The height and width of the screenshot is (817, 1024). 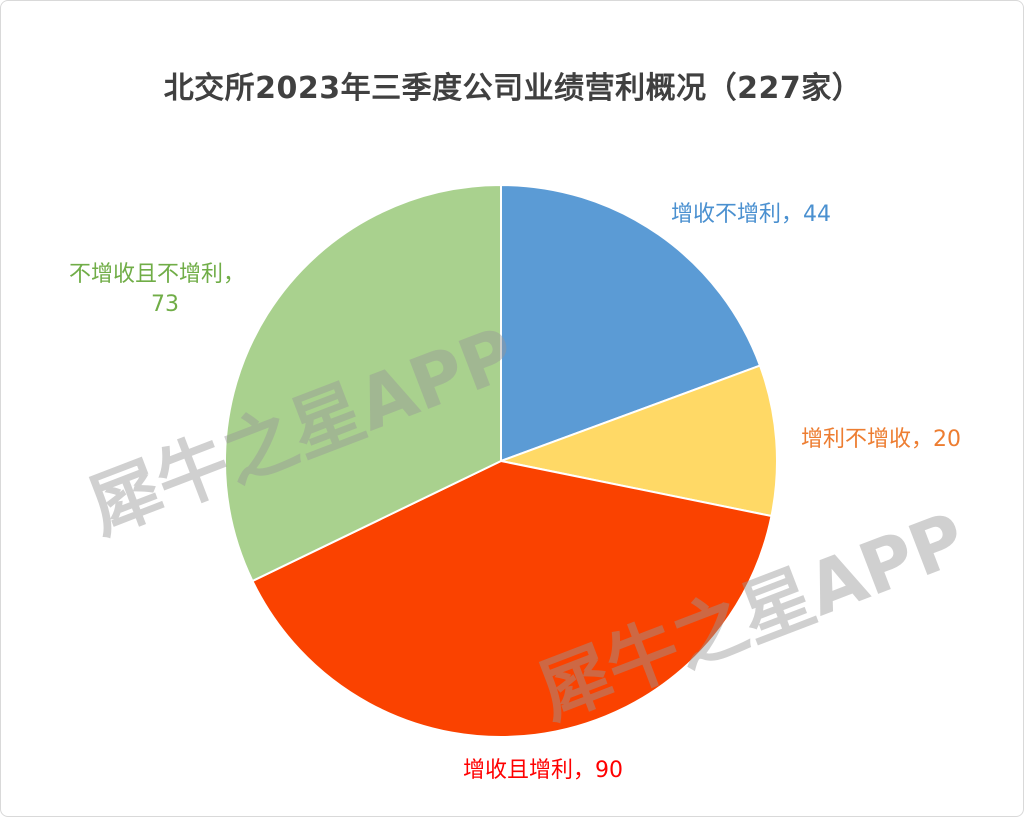 I want to click on data-label-zengshou-qie-zengli: 增收且增利，90, so click(x=543, y=770).